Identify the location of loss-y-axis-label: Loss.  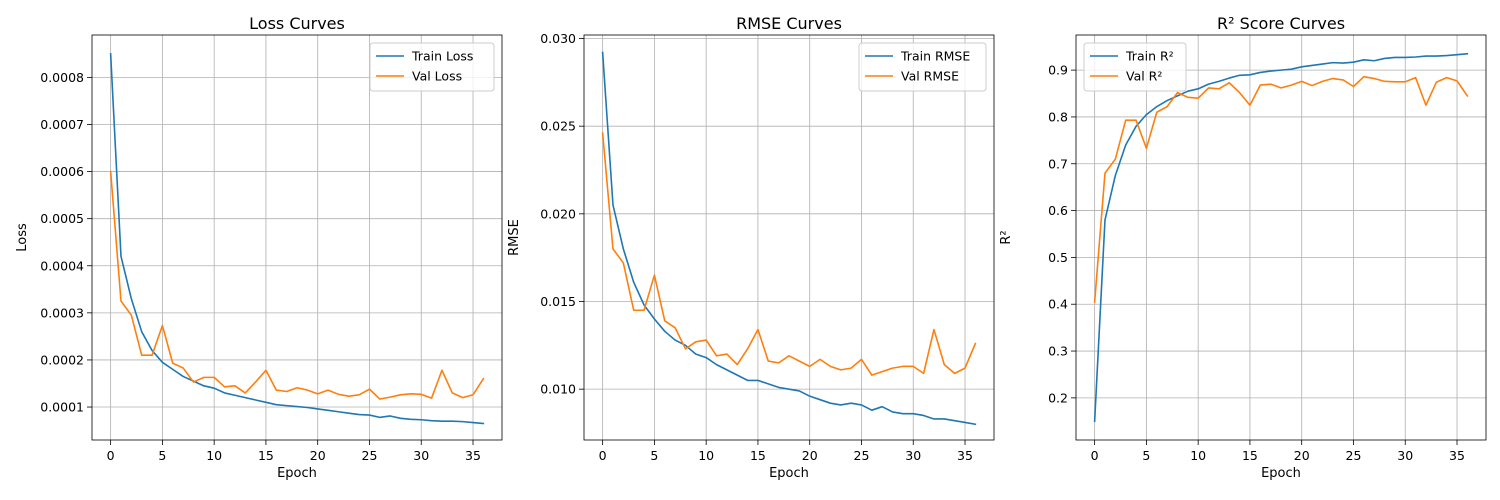
(22, 237).